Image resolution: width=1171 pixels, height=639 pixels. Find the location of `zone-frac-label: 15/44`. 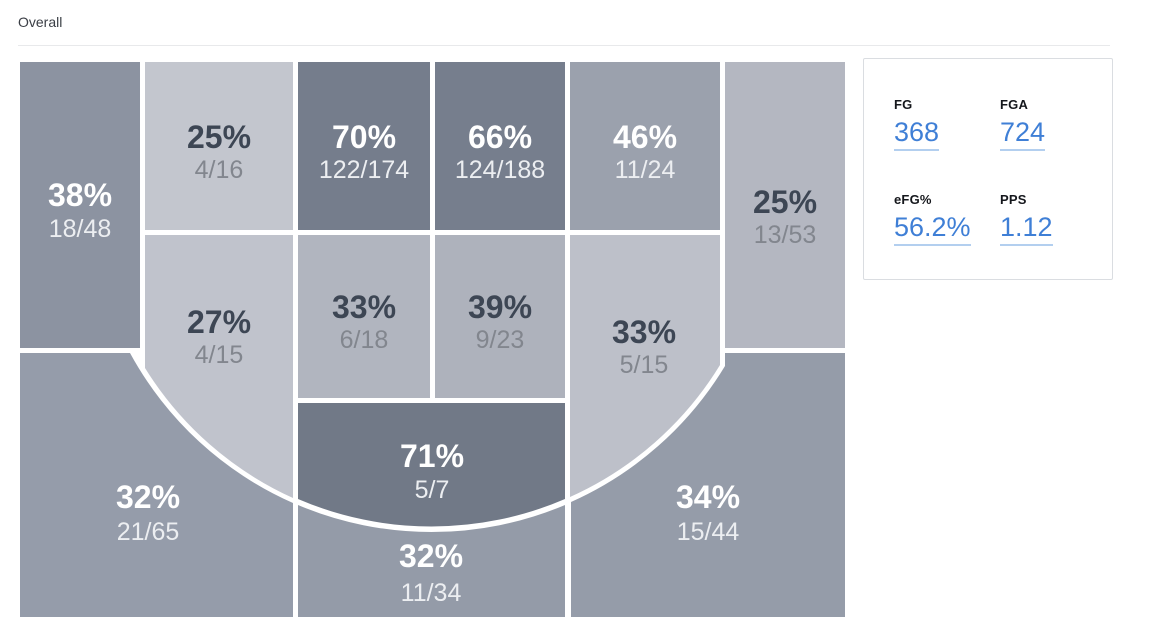

zone-frac-label: 15/44 is located at coordinates (708, 532).